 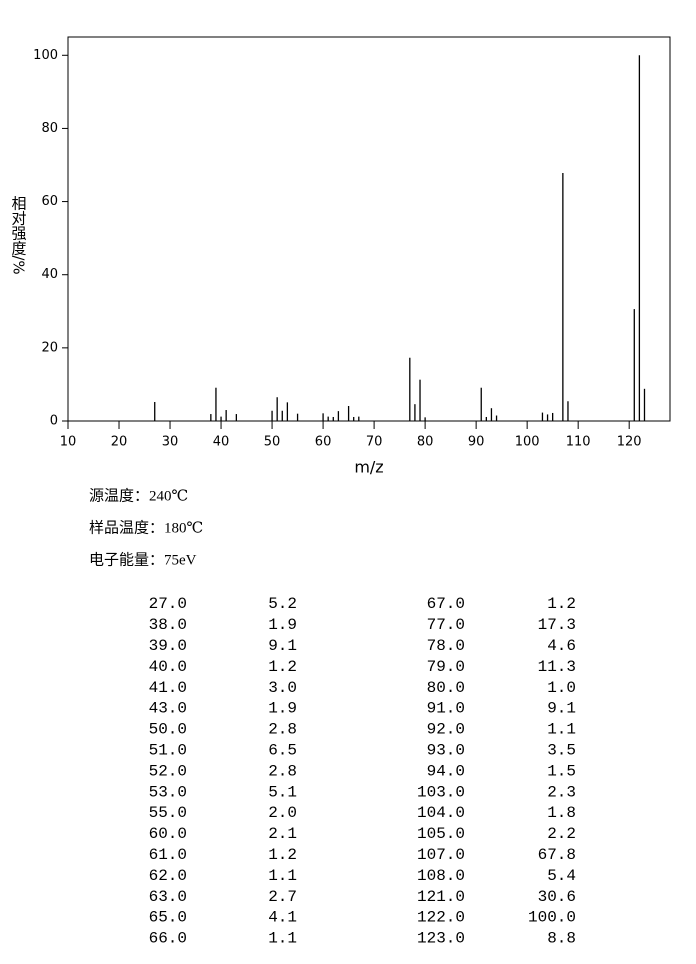 What do you see at coordinates (282, 918) in the screenshot?
I see `table-cell: 4.1` at bounding box center [282, 918].